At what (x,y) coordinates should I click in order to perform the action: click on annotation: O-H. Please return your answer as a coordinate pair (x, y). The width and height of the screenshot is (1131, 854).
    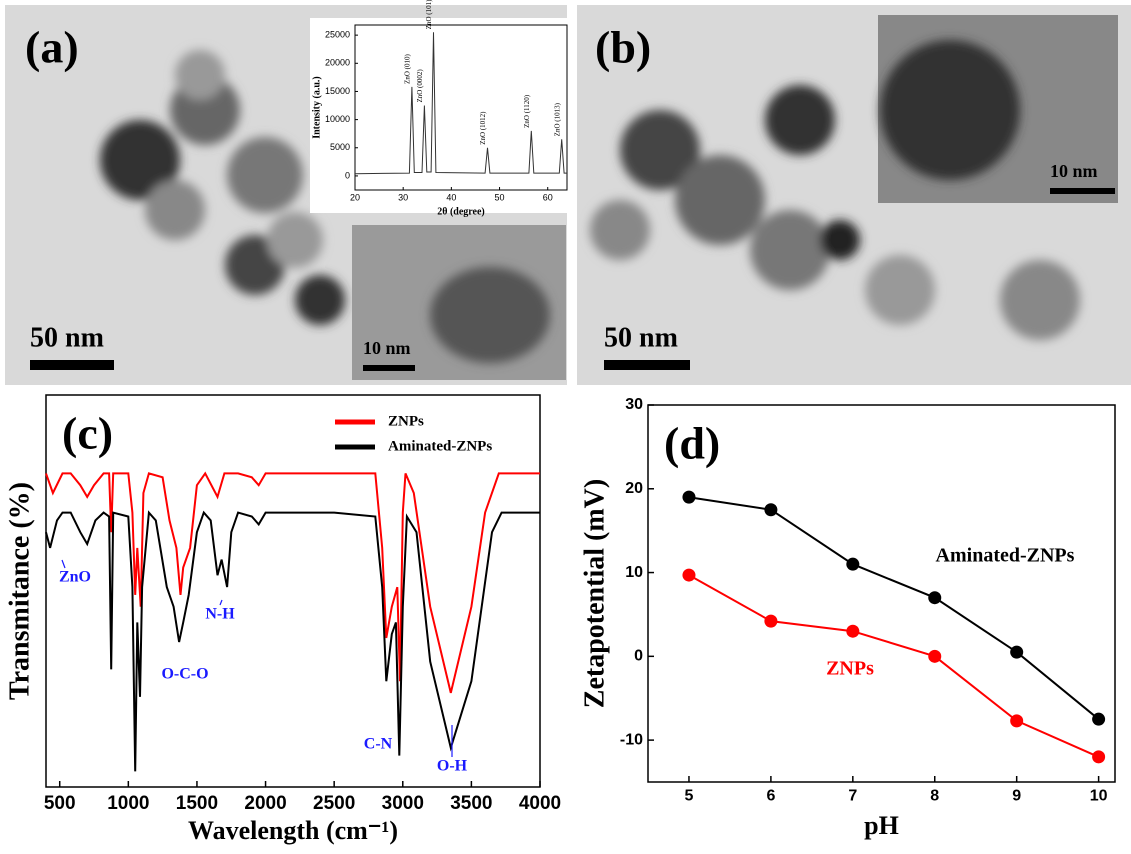
    Looking at the image, I should click on (452, 766).